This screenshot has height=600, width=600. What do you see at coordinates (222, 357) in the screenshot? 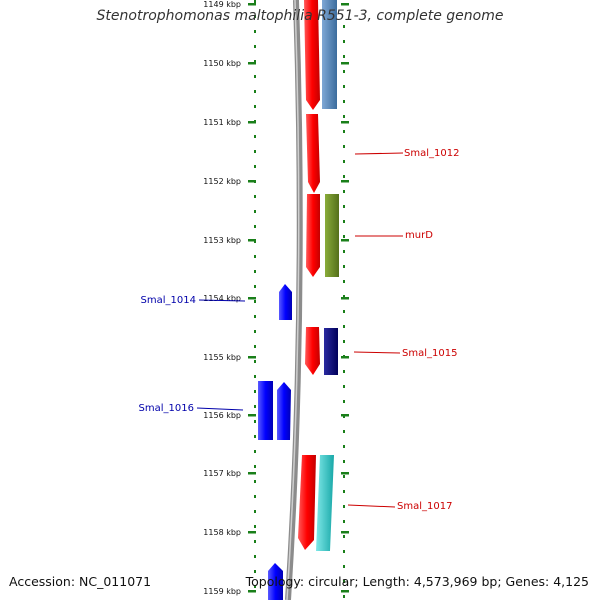
I see `kbp-label: 1155 kbp` at bounding box center [222, 357].